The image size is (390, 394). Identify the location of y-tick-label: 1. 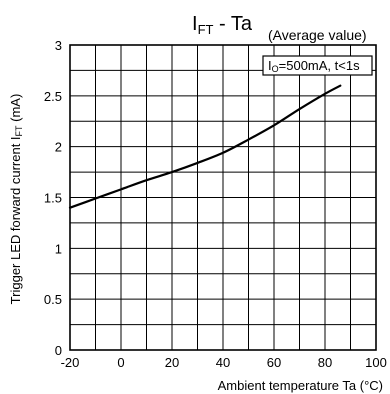
(58, 248).